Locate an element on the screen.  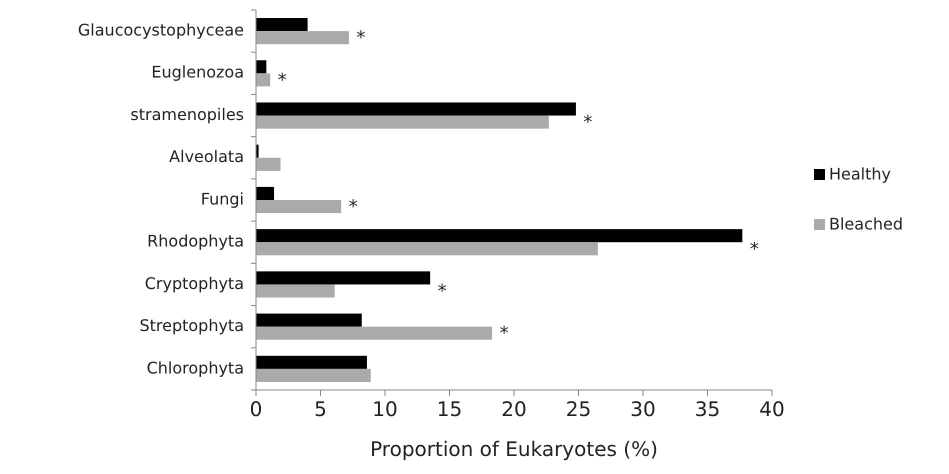
legend-label: Bleached is located at coordinates (866, 224).